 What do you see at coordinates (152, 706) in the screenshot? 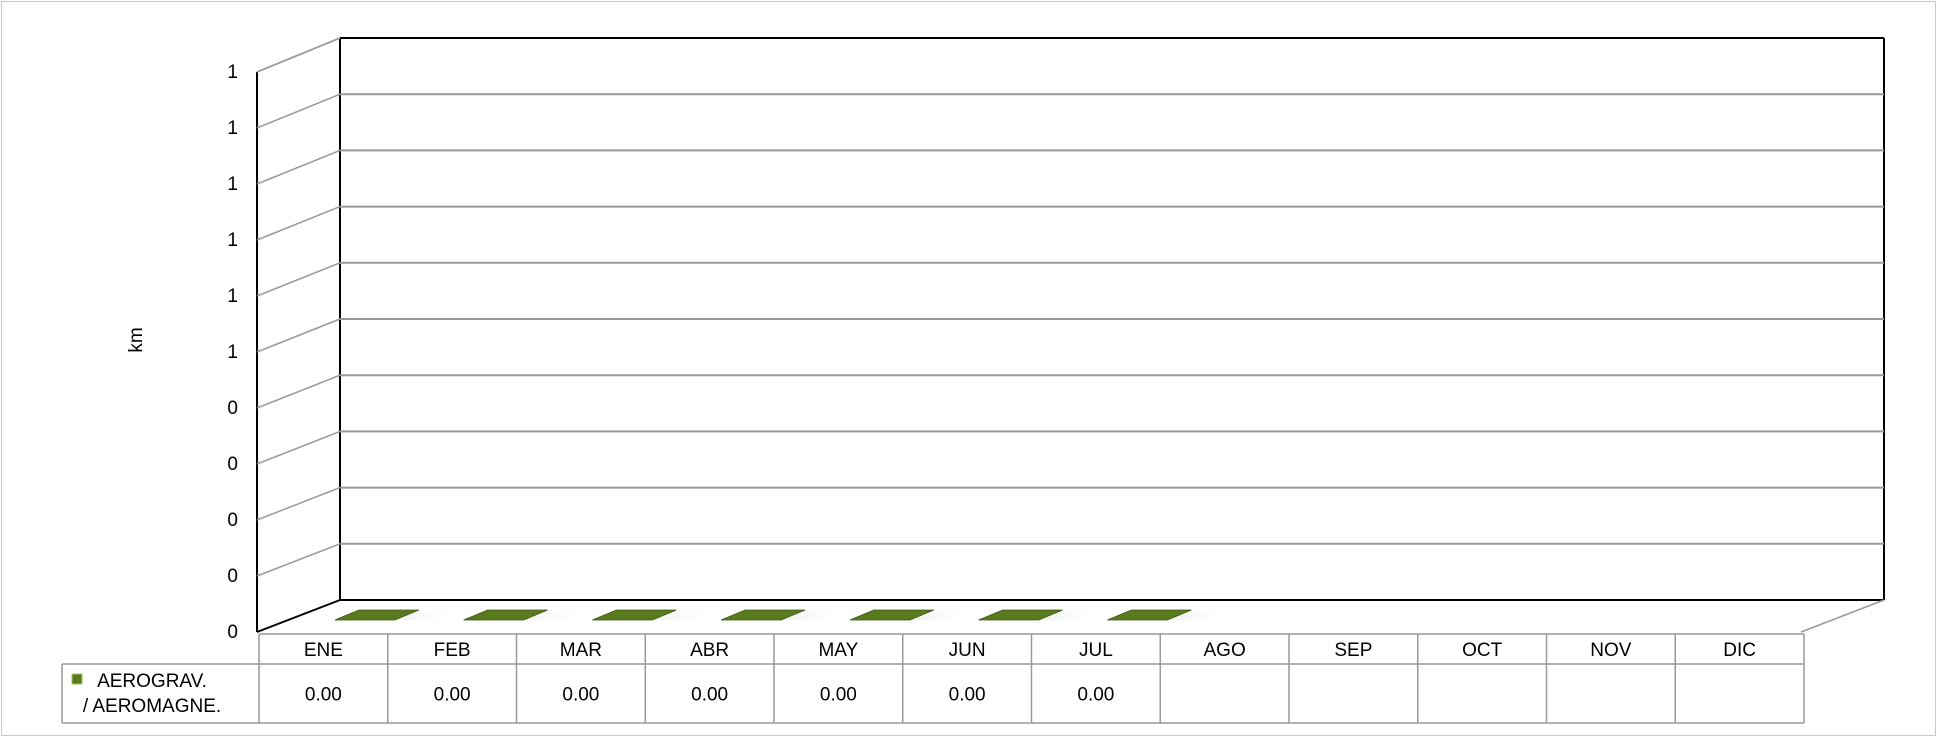
I see `legend-series-name-line2: / AEROMAGNE.` at bounding box center [152, 706].